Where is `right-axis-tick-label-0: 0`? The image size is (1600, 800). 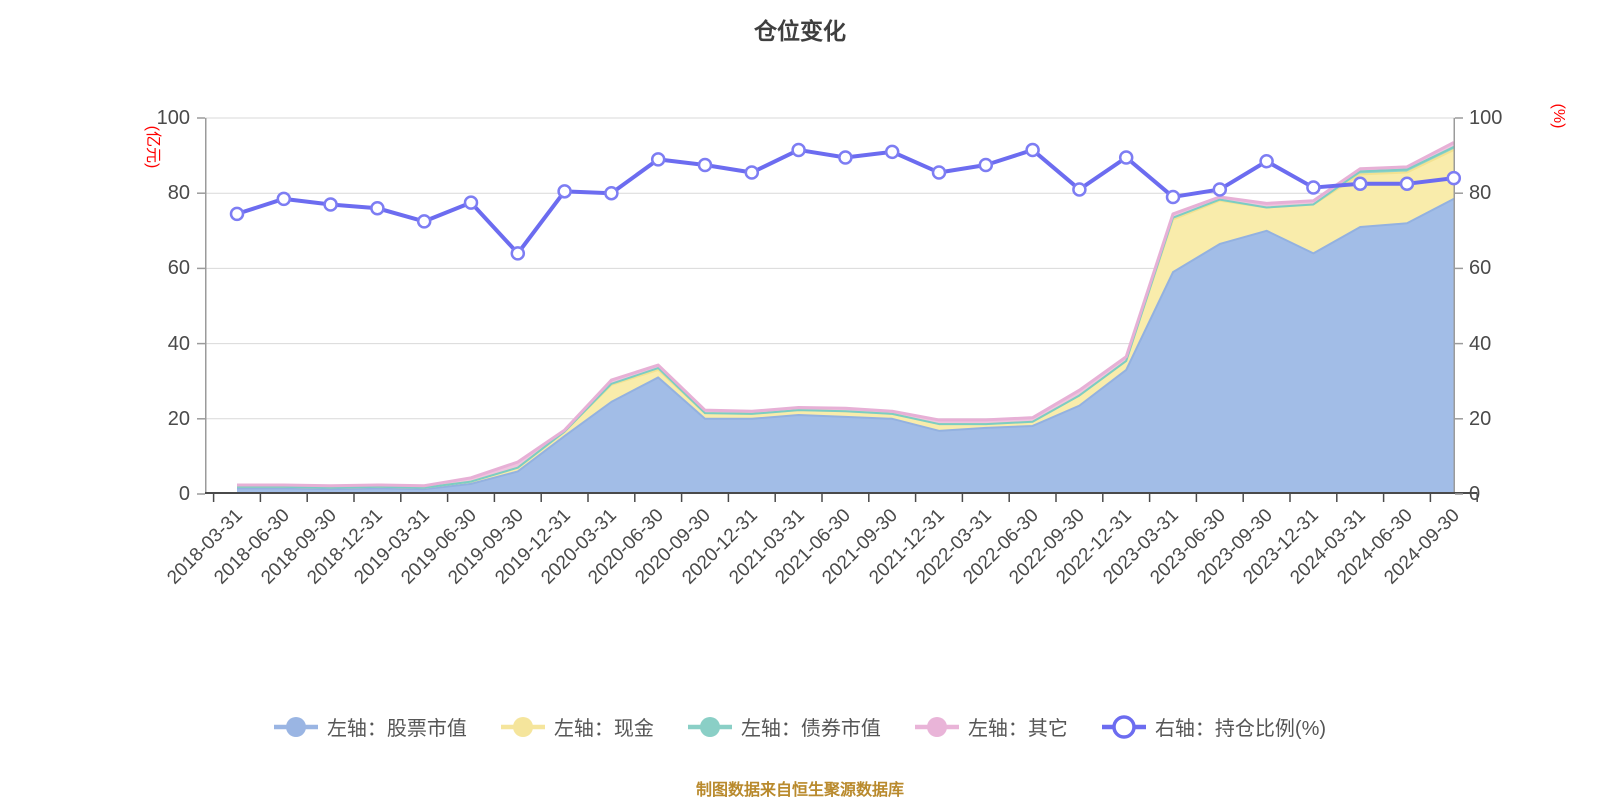
right-axis-tick-label-0: 0 is located at coordinates (1504, 494).